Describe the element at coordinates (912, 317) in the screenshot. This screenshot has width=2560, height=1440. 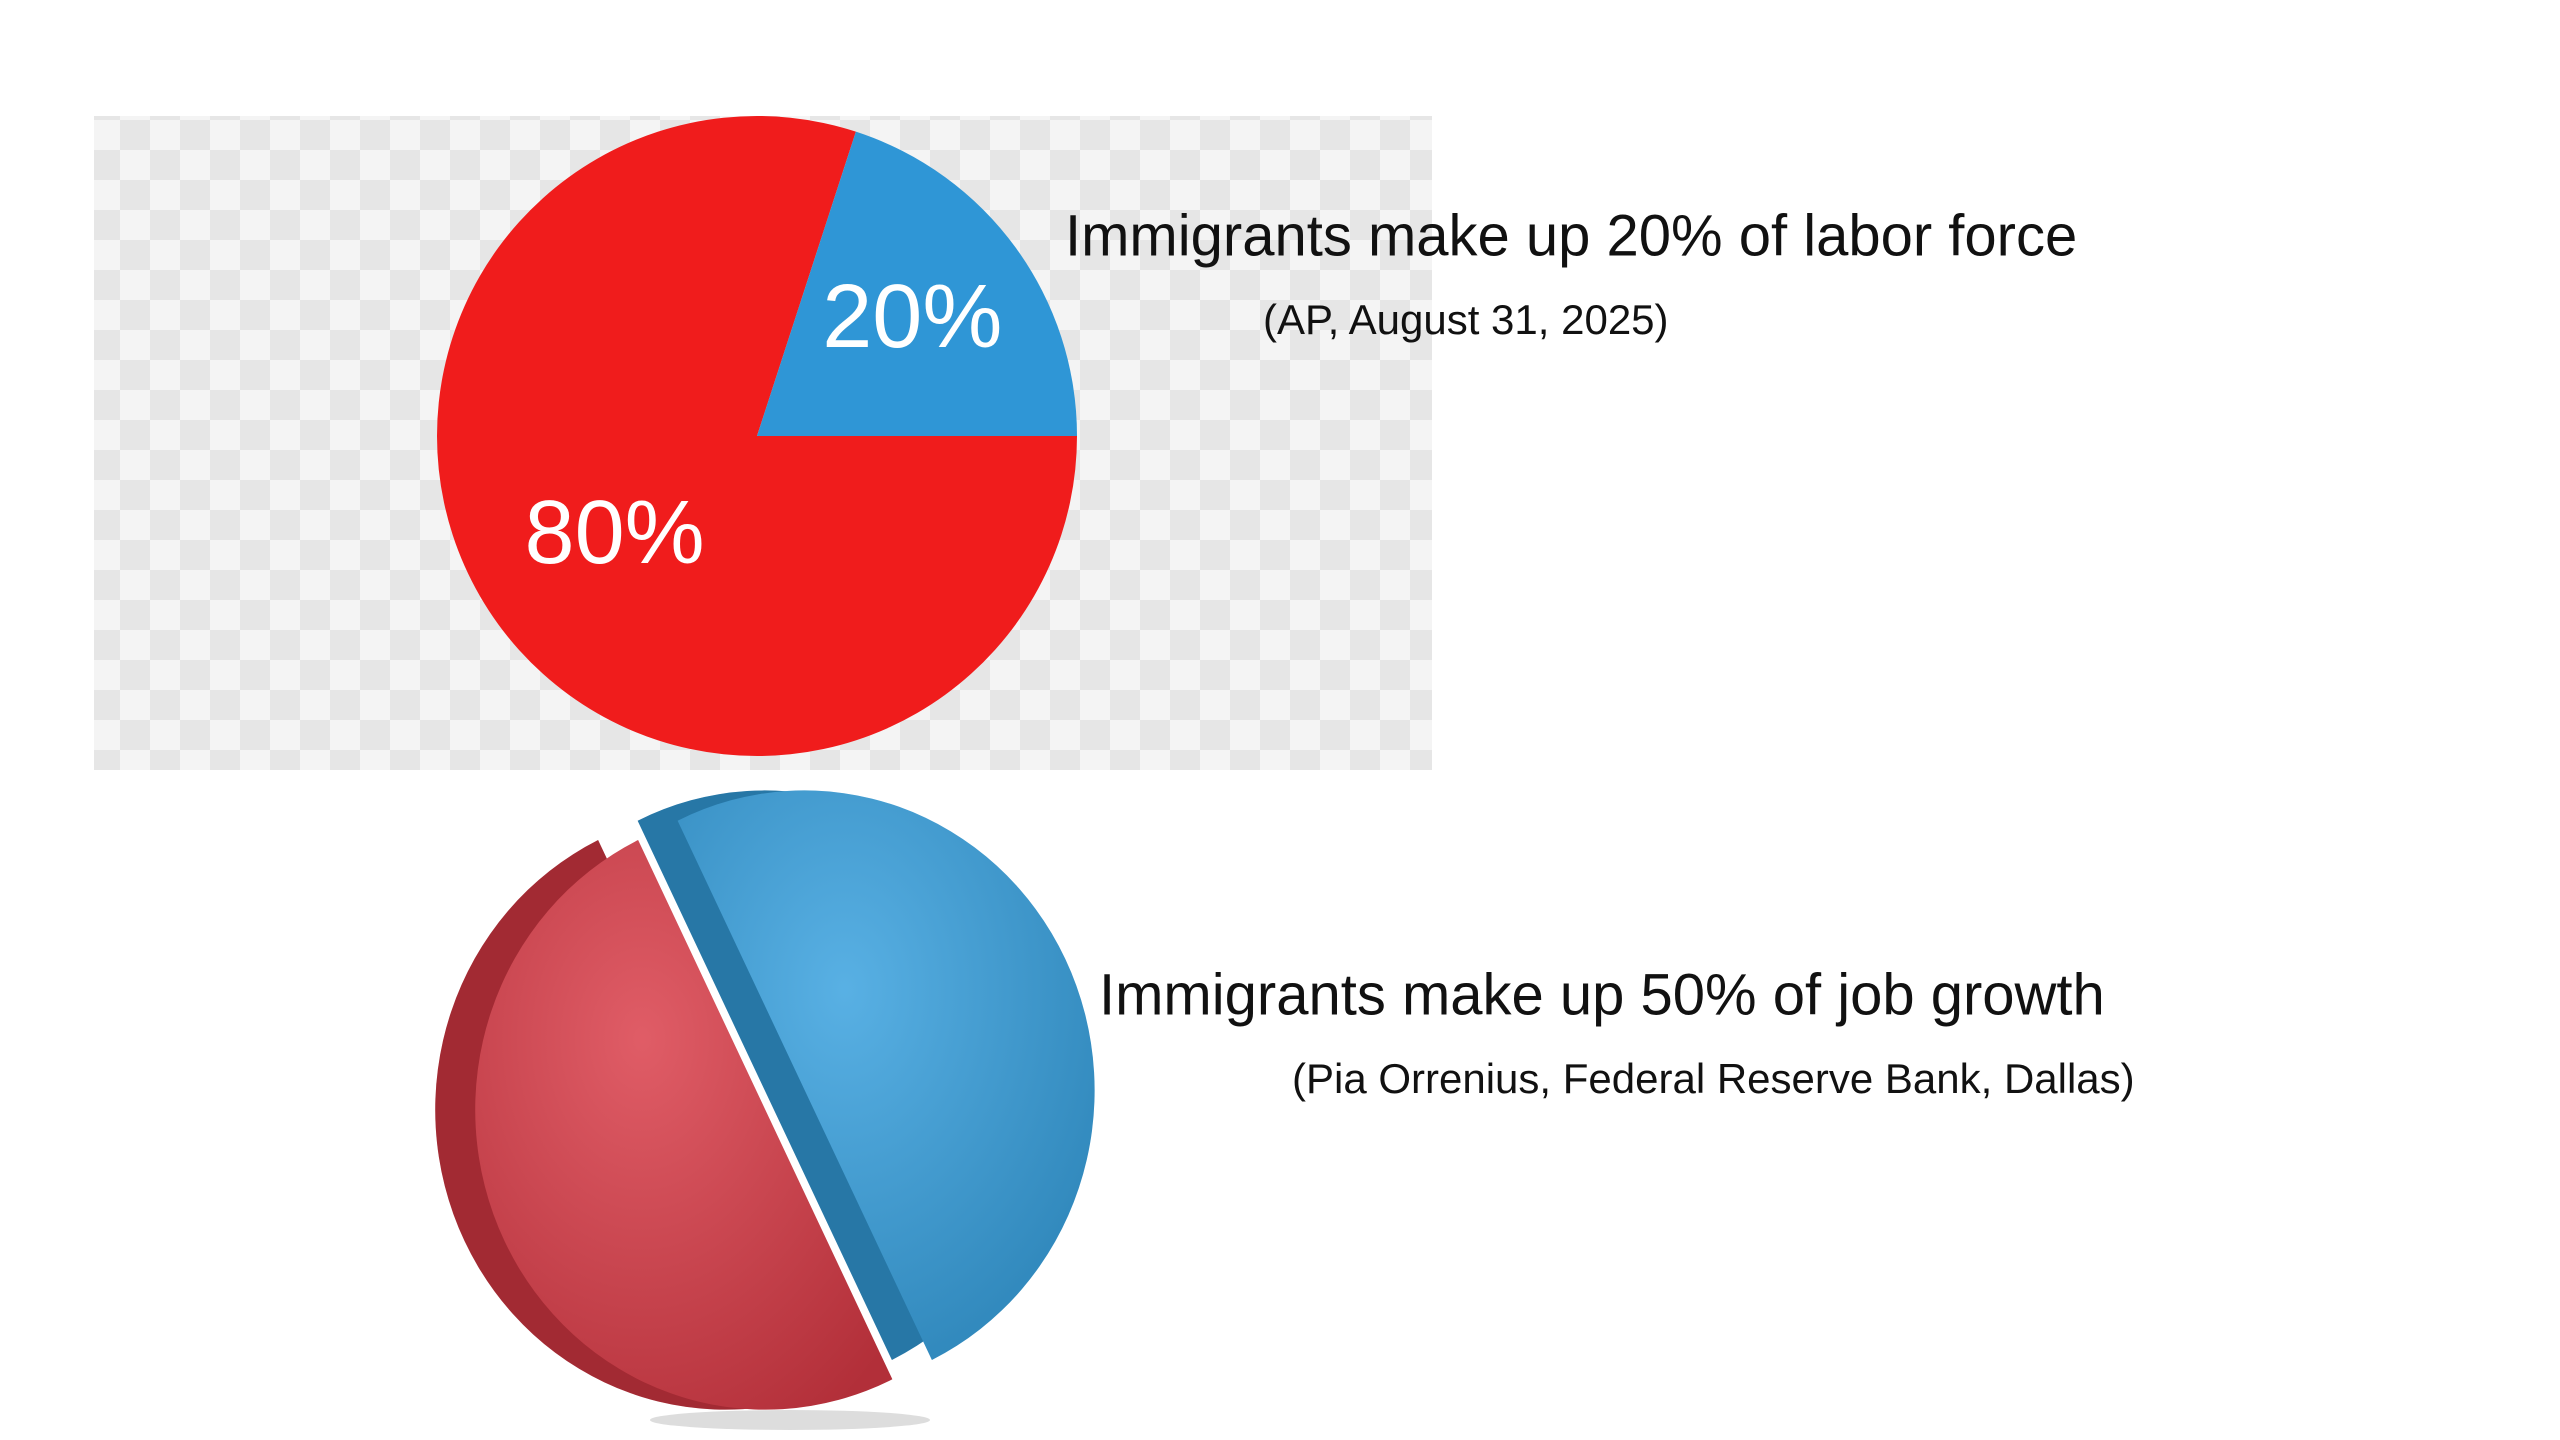
I see `value-label: 20%` at that location.